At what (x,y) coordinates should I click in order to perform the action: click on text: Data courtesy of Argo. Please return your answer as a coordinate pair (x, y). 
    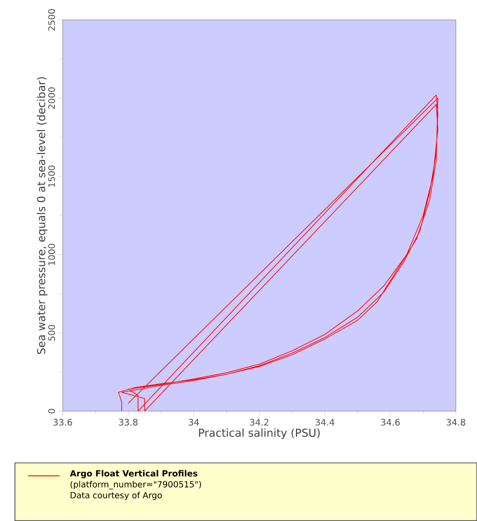
    Looking at the image, I should click on (116, 496).